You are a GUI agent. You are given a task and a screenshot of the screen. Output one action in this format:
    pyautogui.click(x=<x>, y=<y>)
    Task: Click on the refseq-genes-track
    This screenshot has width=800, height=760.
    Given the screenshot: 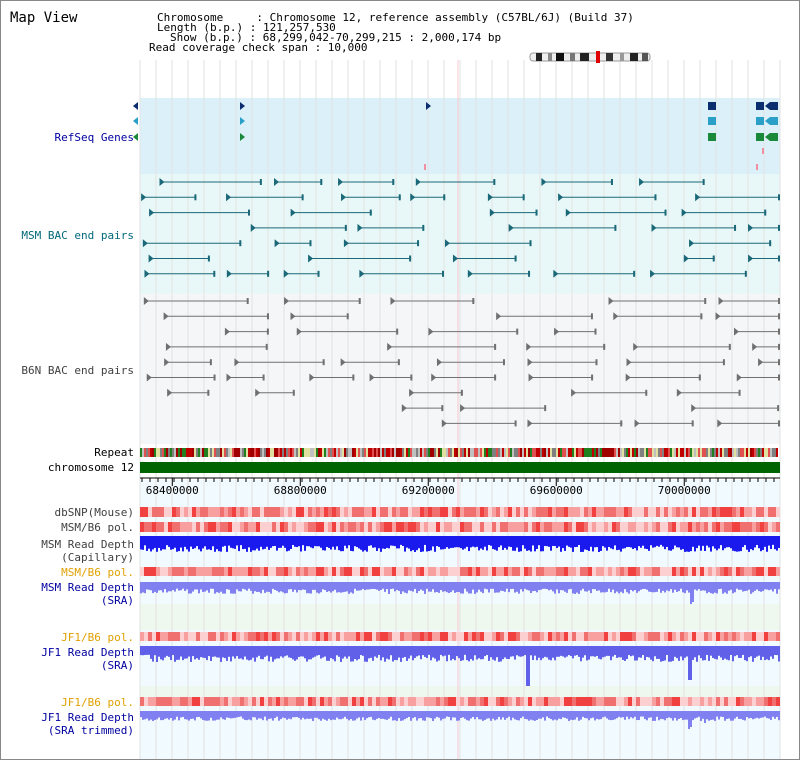 What is the action you would take?
    pyautogui.click(x=455, y=136)
    